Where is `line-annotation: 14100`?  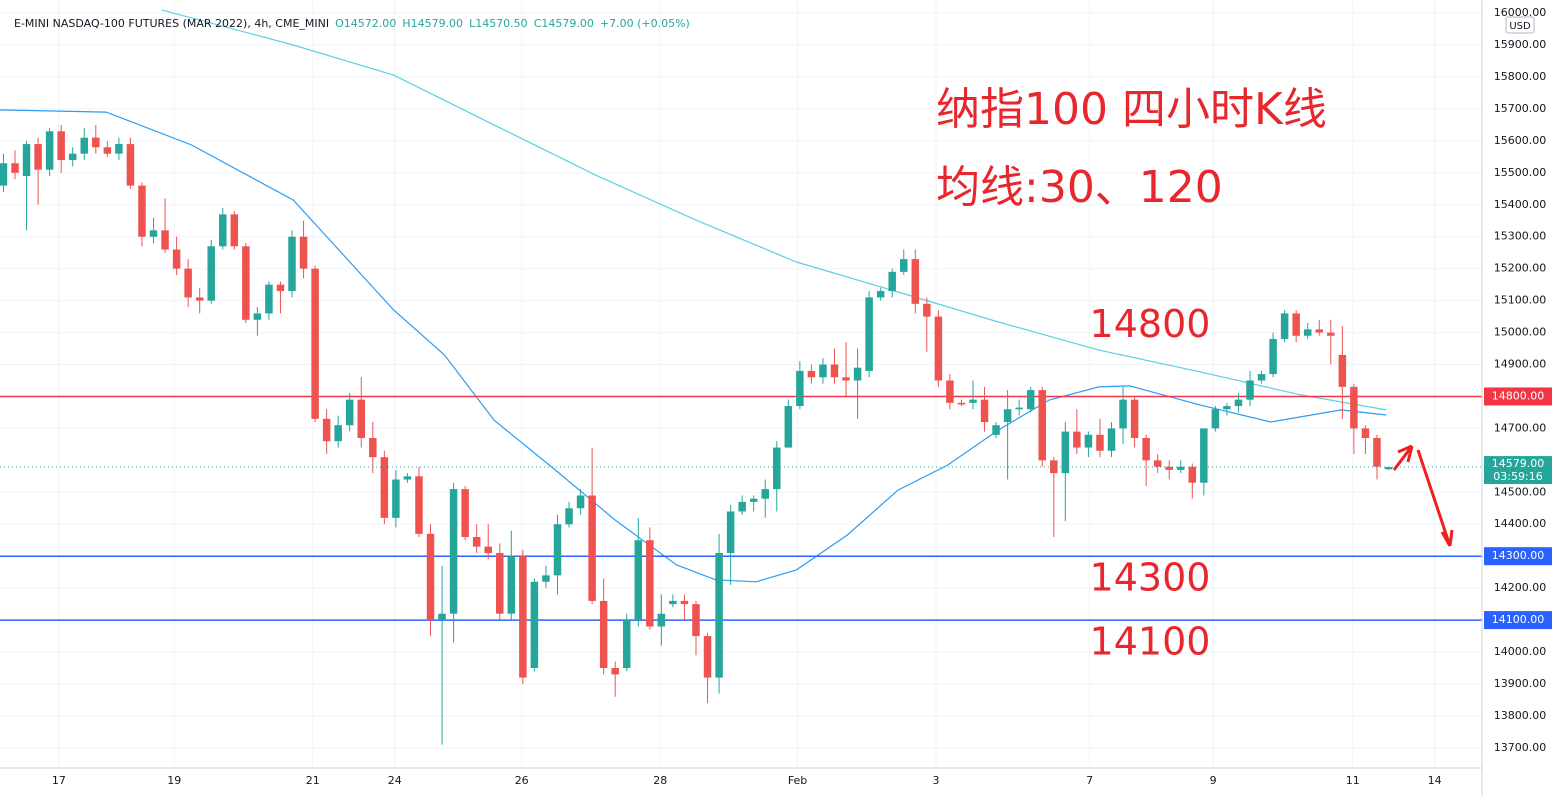 line-annotation: 14100 is located at coordinates (1150, 642).